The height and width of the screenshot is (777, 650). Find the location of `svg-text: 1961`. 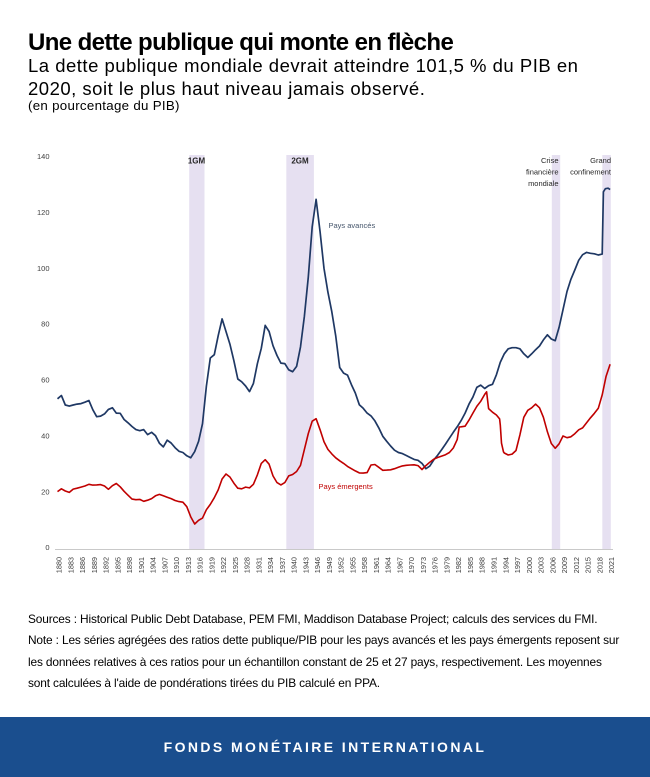

svg-text: 1961 is located at coordinates (376, 565).